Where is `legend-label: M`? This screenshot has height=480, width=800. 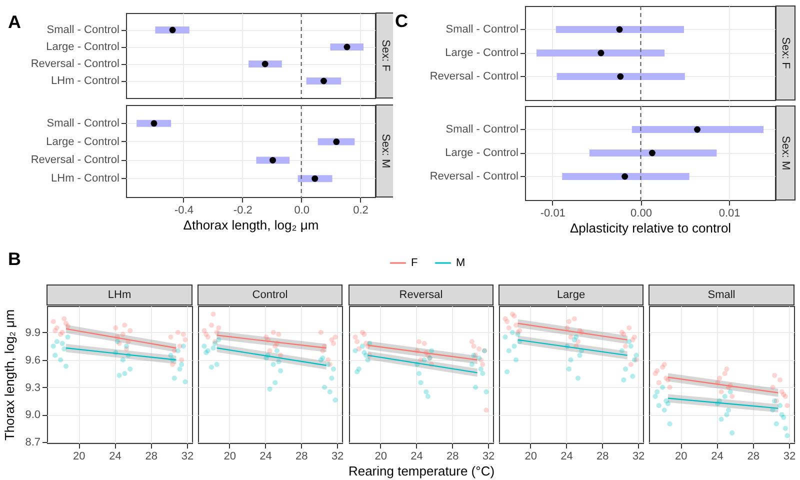
legend-label: M is located at coordinates (461, 263).